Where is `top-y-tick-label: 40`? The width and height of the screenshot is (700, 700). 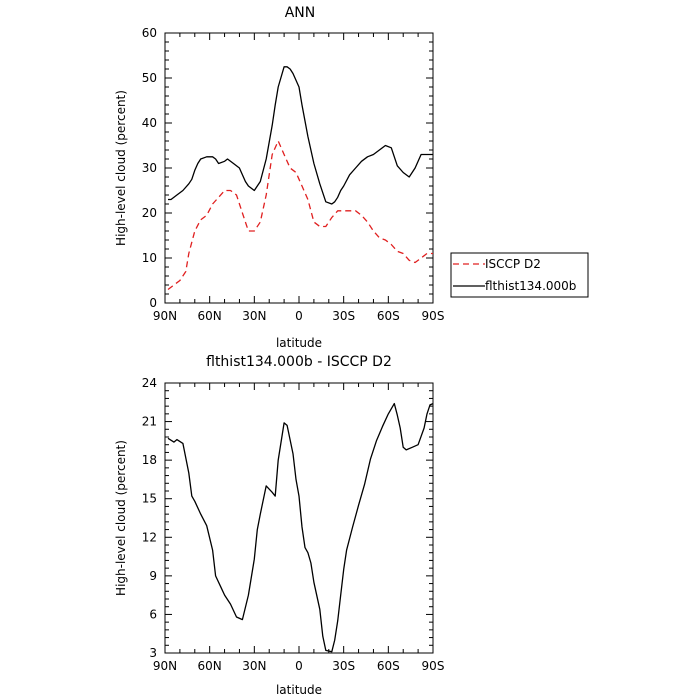
top-y-tick-label: 40 is located at coordinates (149, 123).